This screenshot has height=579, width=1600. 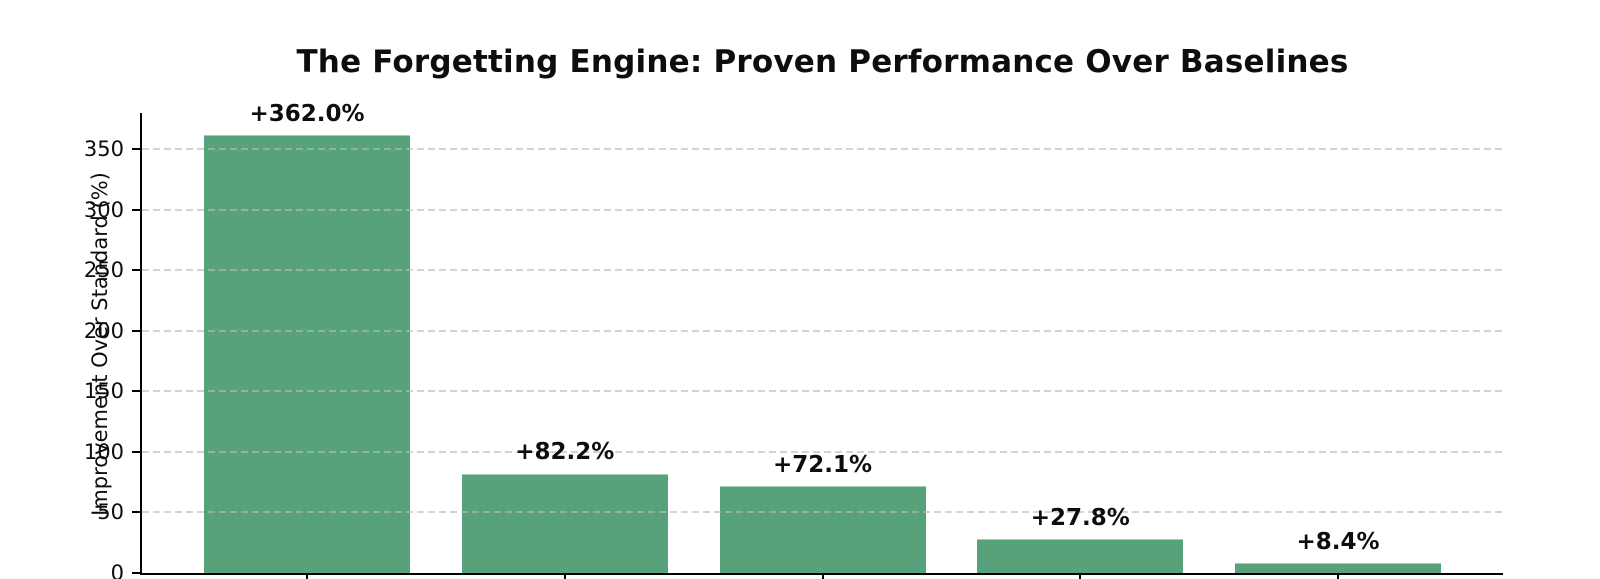 What do you see at coordinates (103, 149) in the screenshot?
I see `y-tick-label: 350` at bounding box center [103, 149].